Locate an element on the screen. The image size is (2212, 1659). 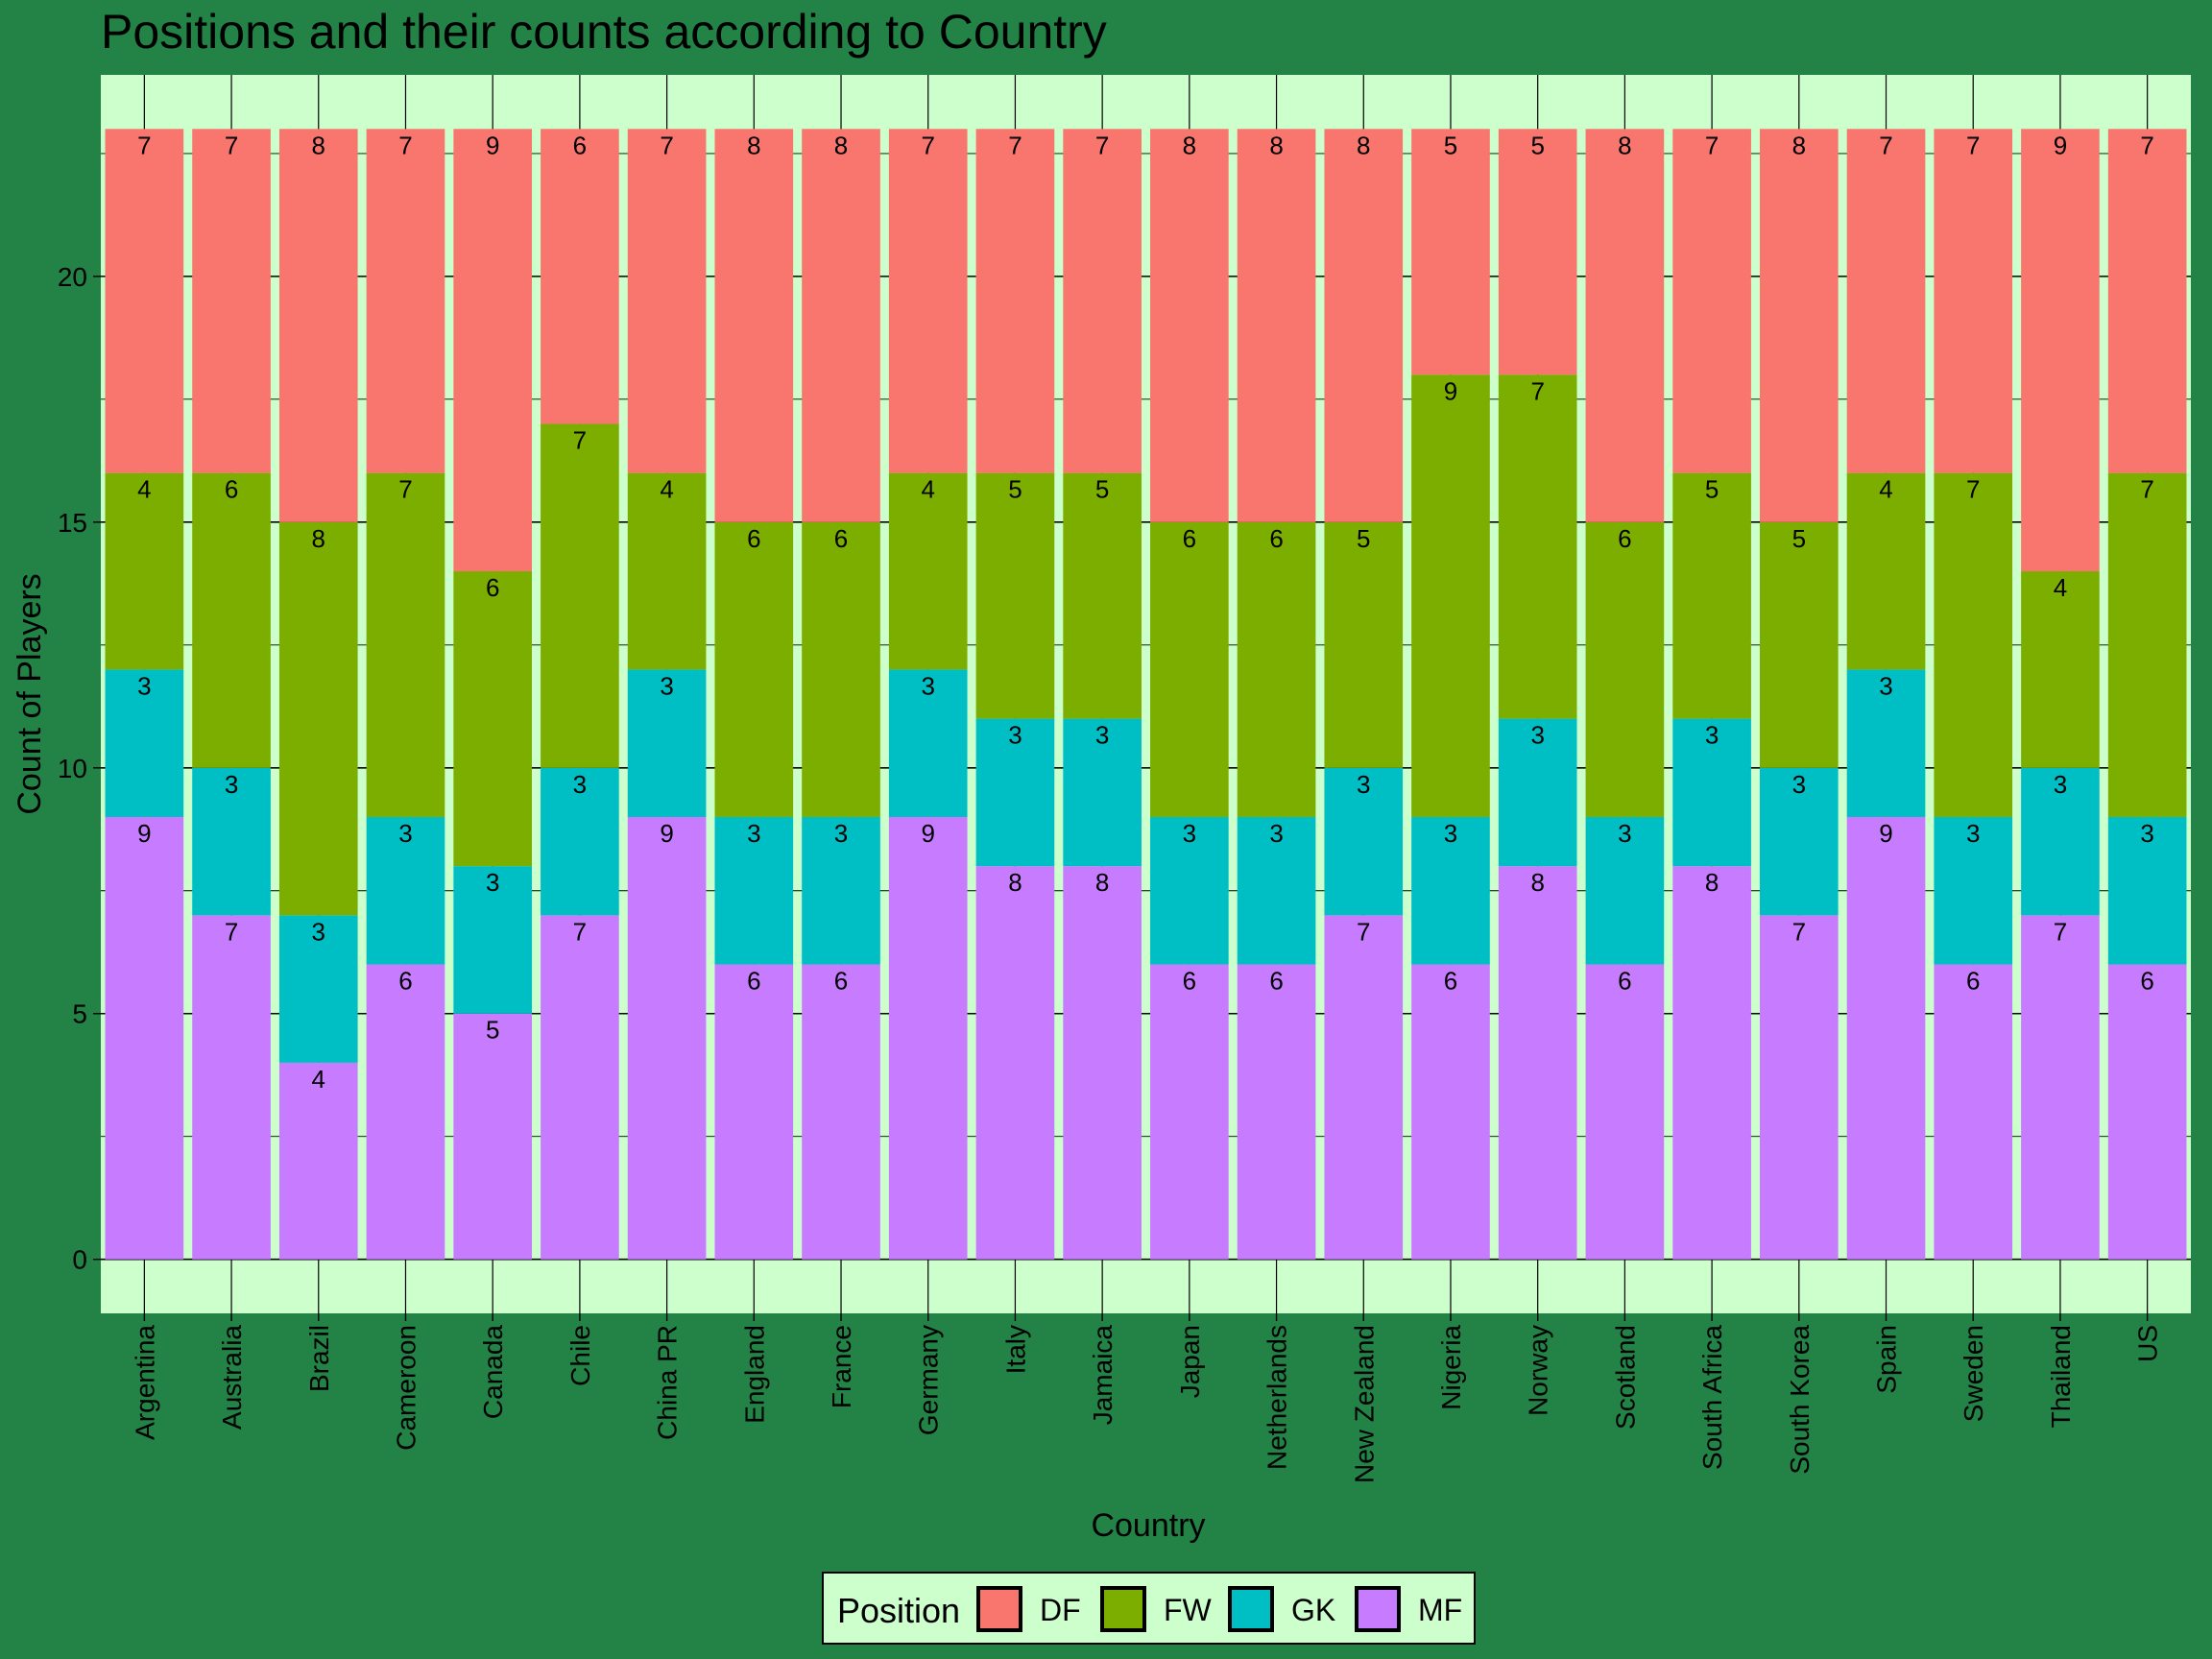
x-tick-label: England is located at coordinates (754, 1374).